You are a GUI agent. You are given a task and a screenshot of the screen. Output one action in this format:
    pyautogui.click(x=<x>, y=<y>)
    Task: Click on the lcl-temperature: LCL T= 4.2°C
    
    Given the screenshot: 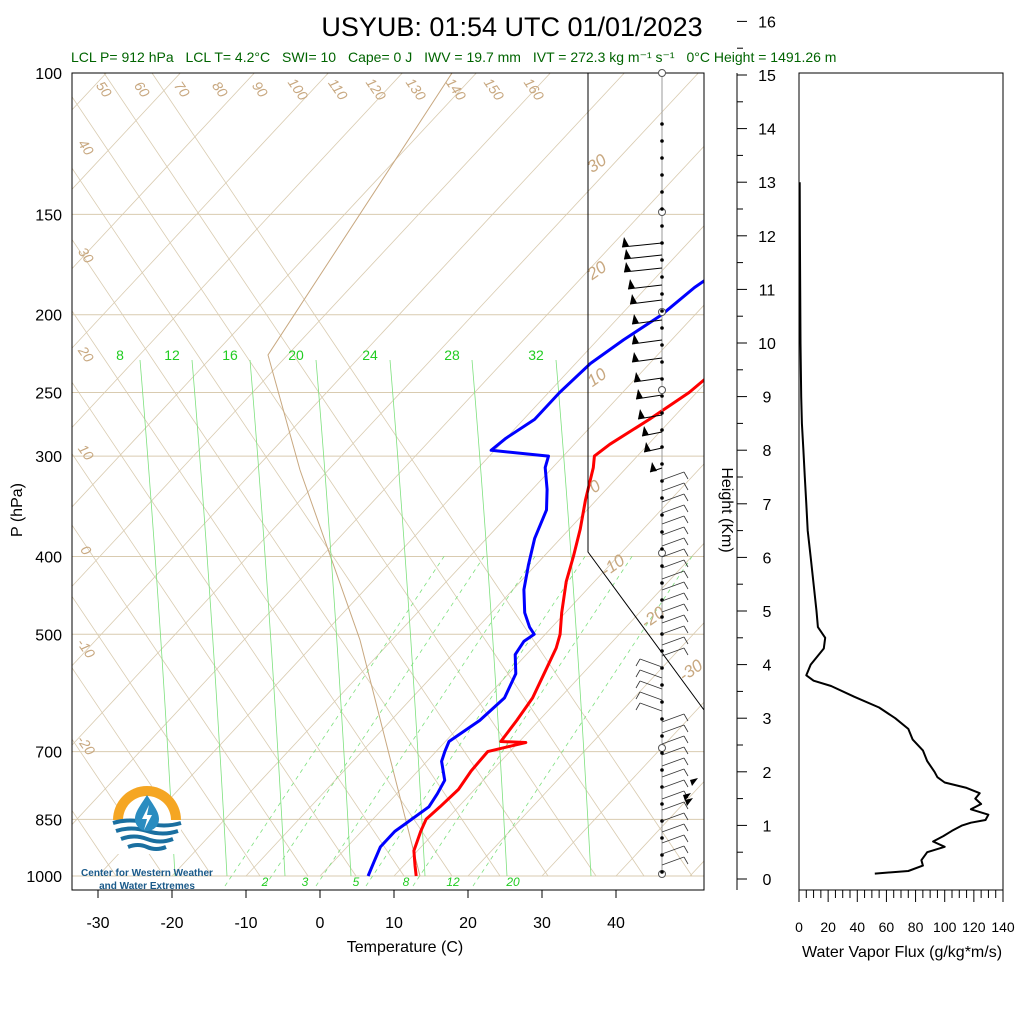 What is the action you would take?
    pyautogui.click(x=228, y=57)
    